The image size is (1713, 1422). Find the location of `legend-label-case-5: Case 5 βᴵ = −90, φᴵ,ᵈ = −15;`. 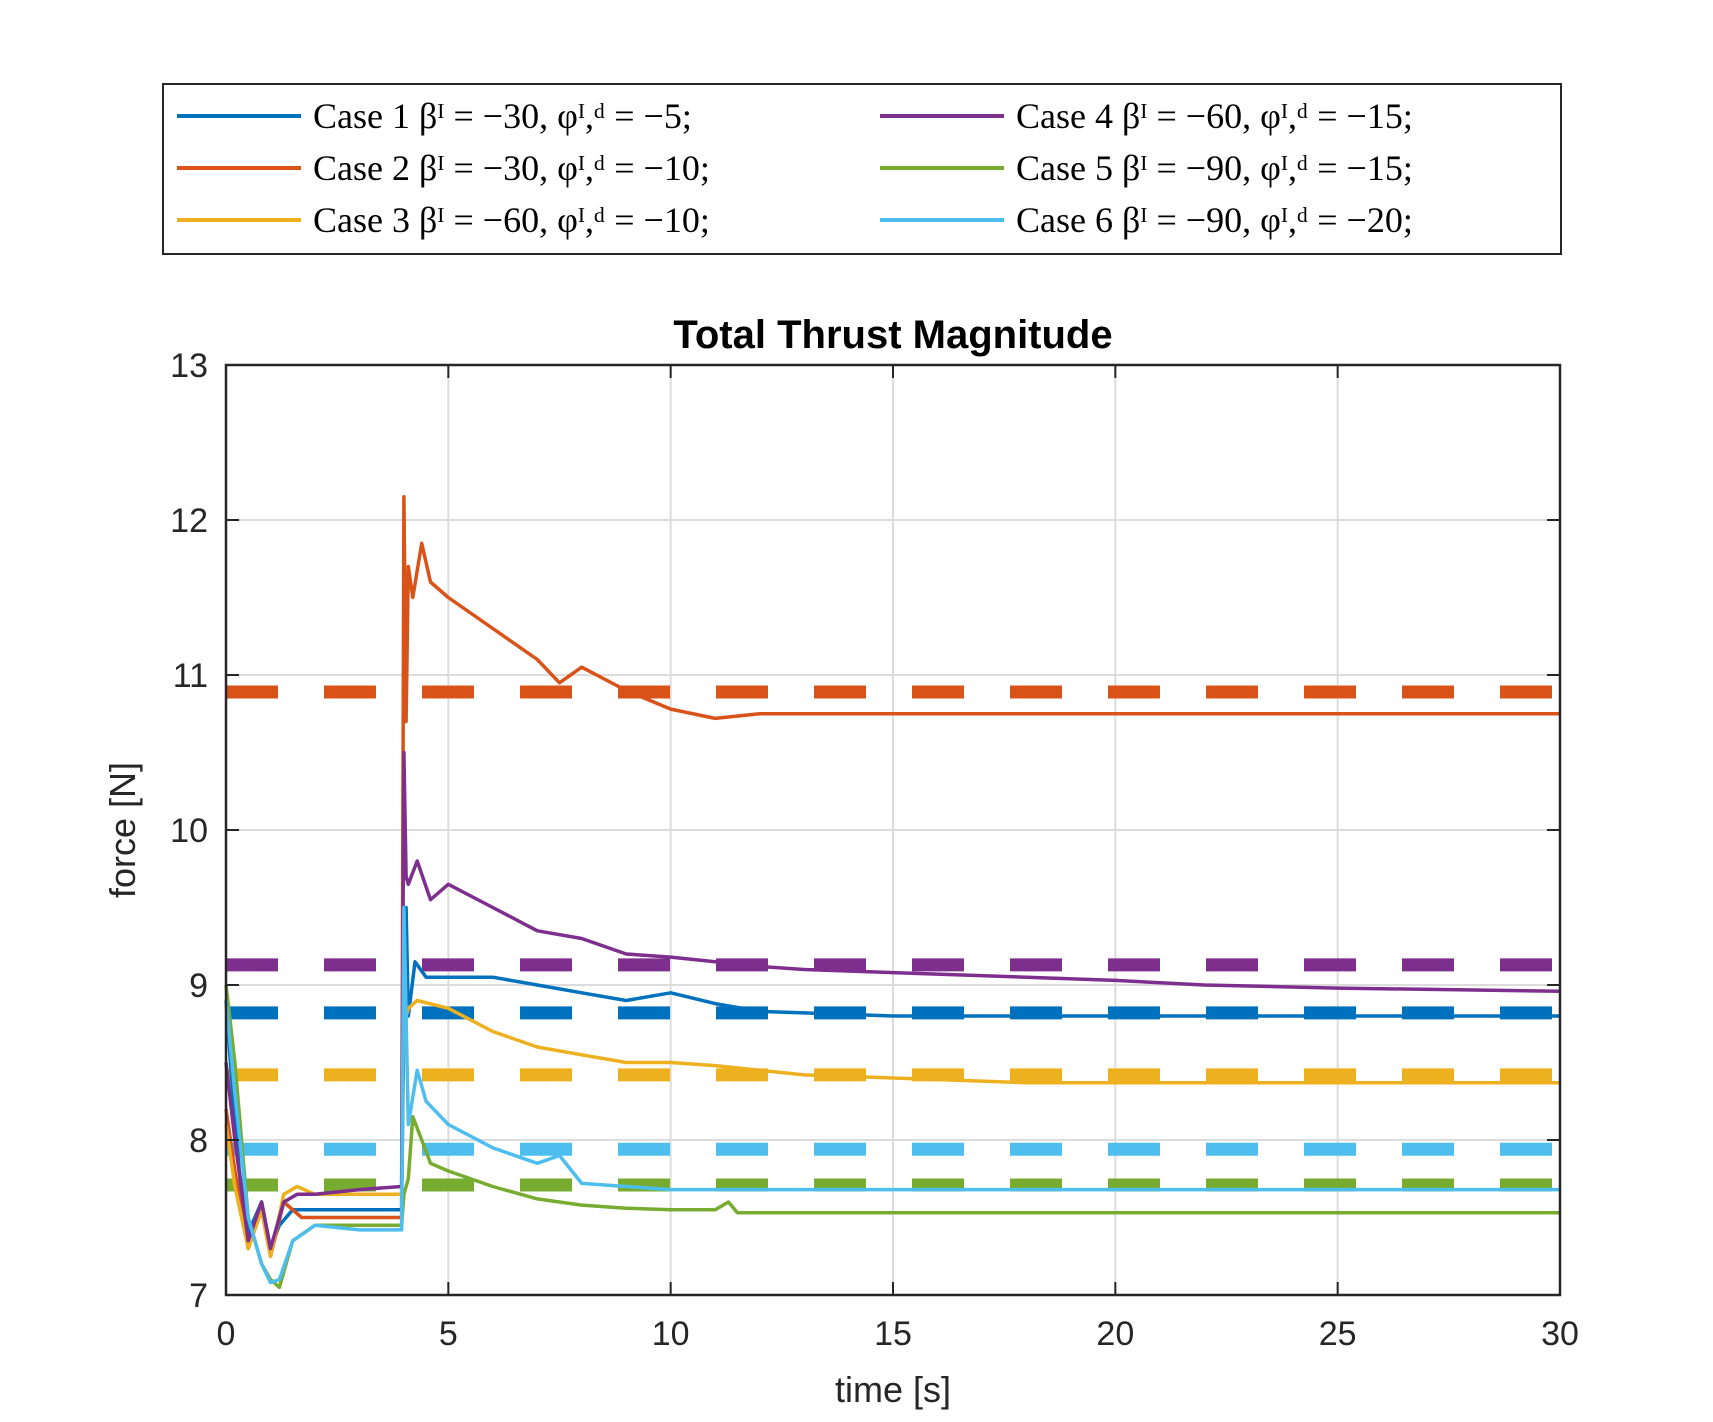

legend-label-case-5: Case 5 βᴵ = −90, φᴵ,ᵈ = −15; is located at coordinates (1214, 168).